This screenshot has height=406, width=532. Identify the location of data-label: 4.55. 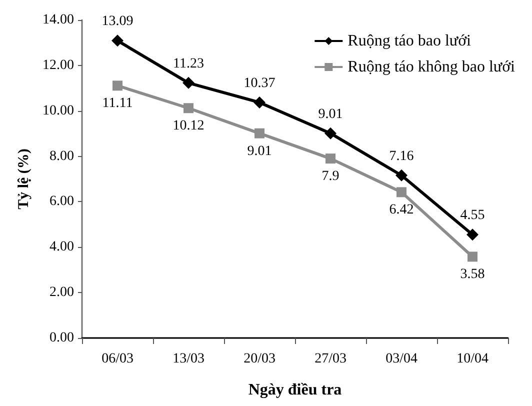
(472, 216).